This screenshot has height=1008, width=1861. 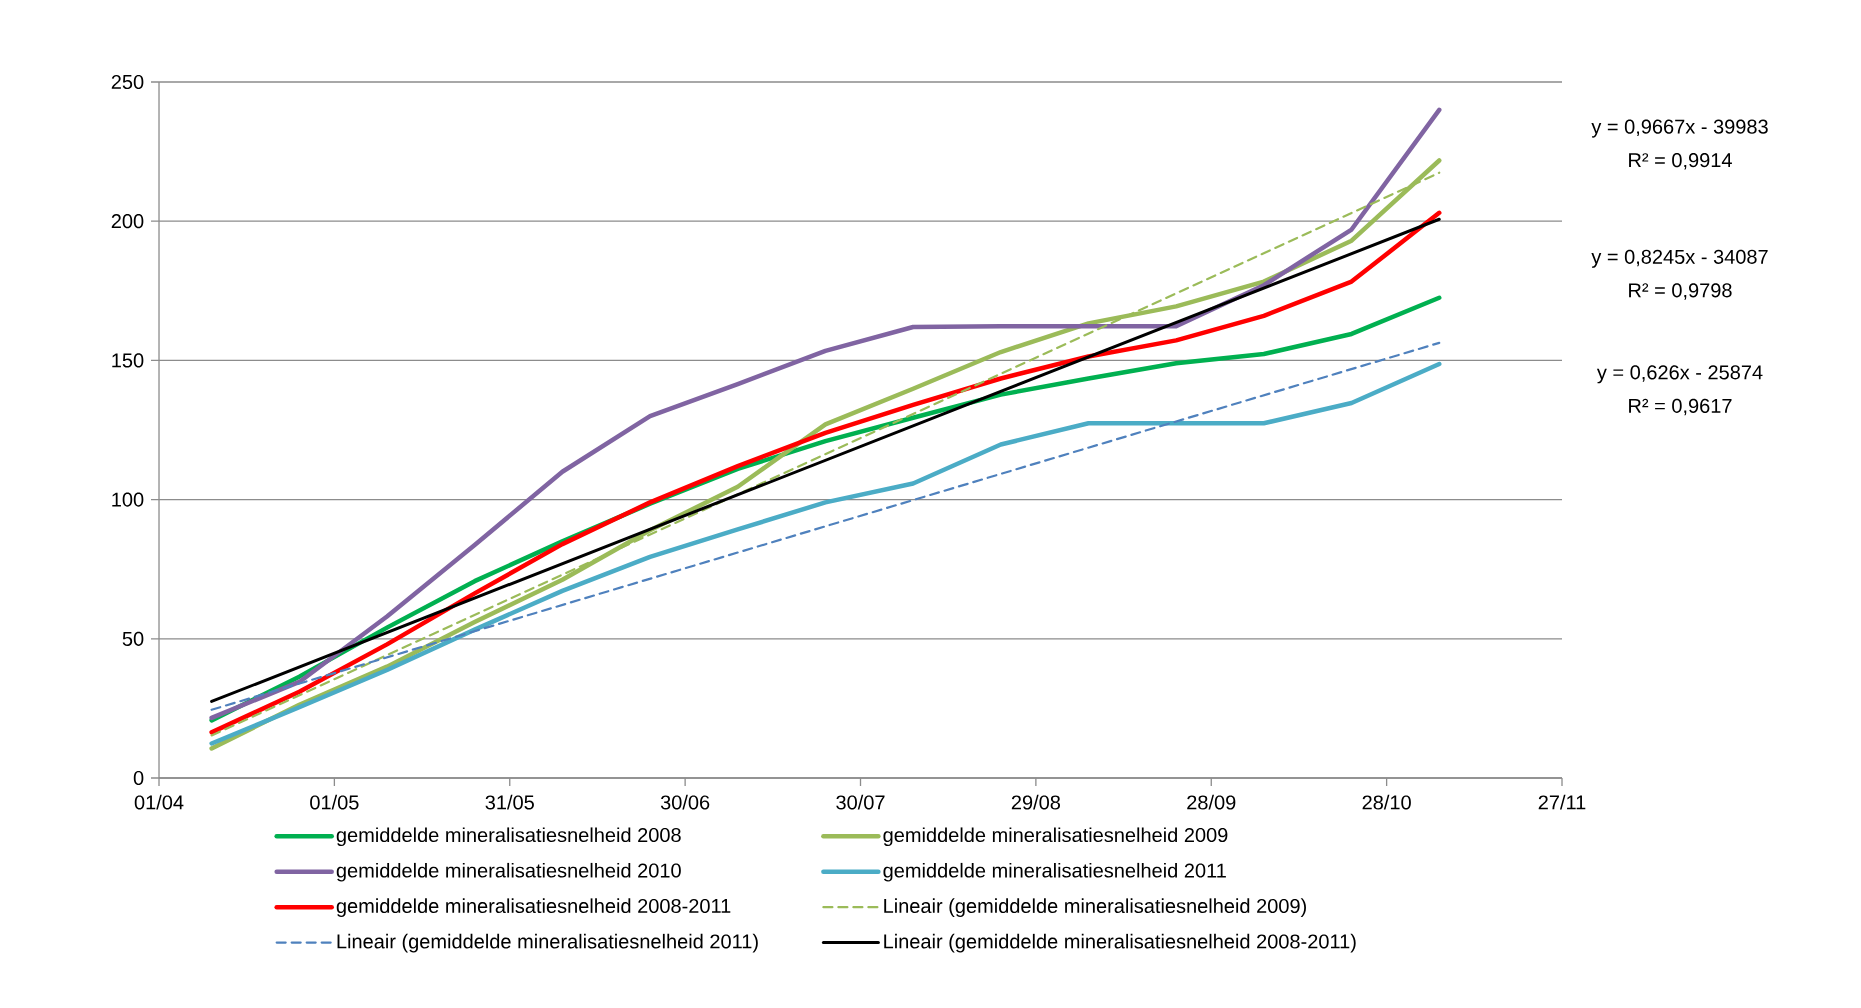 What do you see at coordinates (508, 872) in the screenshot?
I see `legend-label: gemiddelde mineralisatiesnelheid 2010` at bounding box center [508, 872].